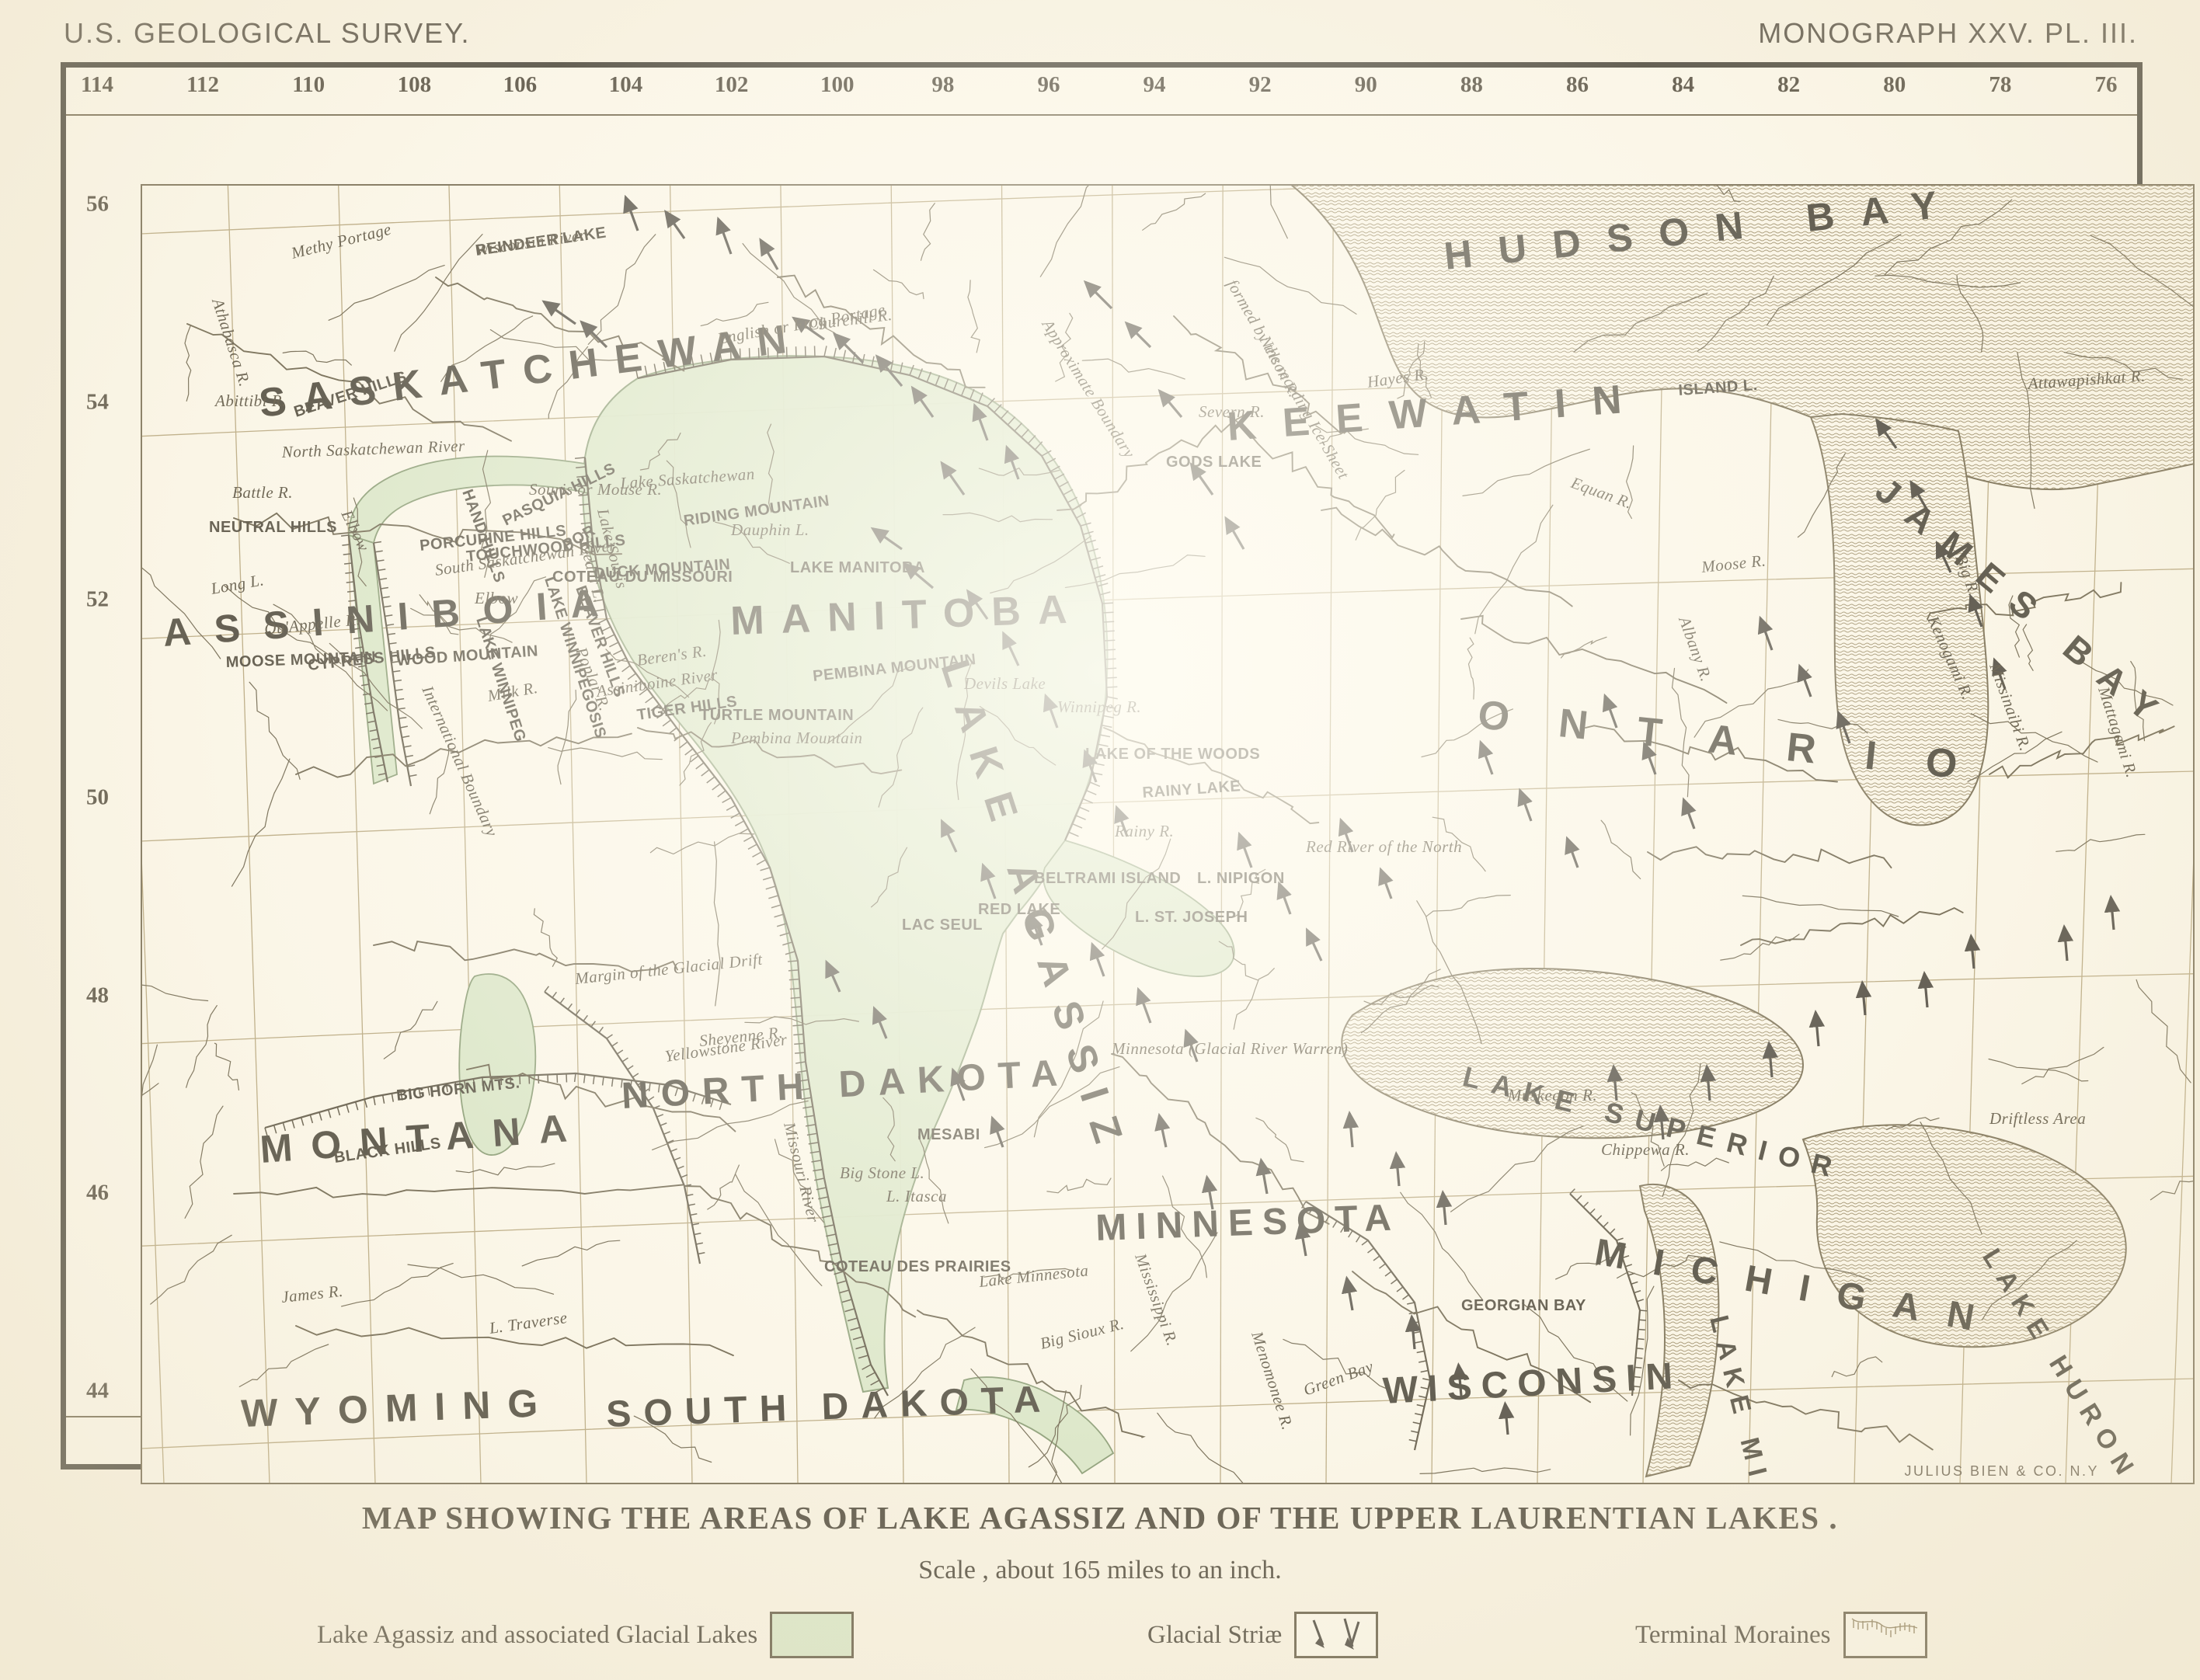  I want to click on longitude-tick-100: 100, so click(838, 84).